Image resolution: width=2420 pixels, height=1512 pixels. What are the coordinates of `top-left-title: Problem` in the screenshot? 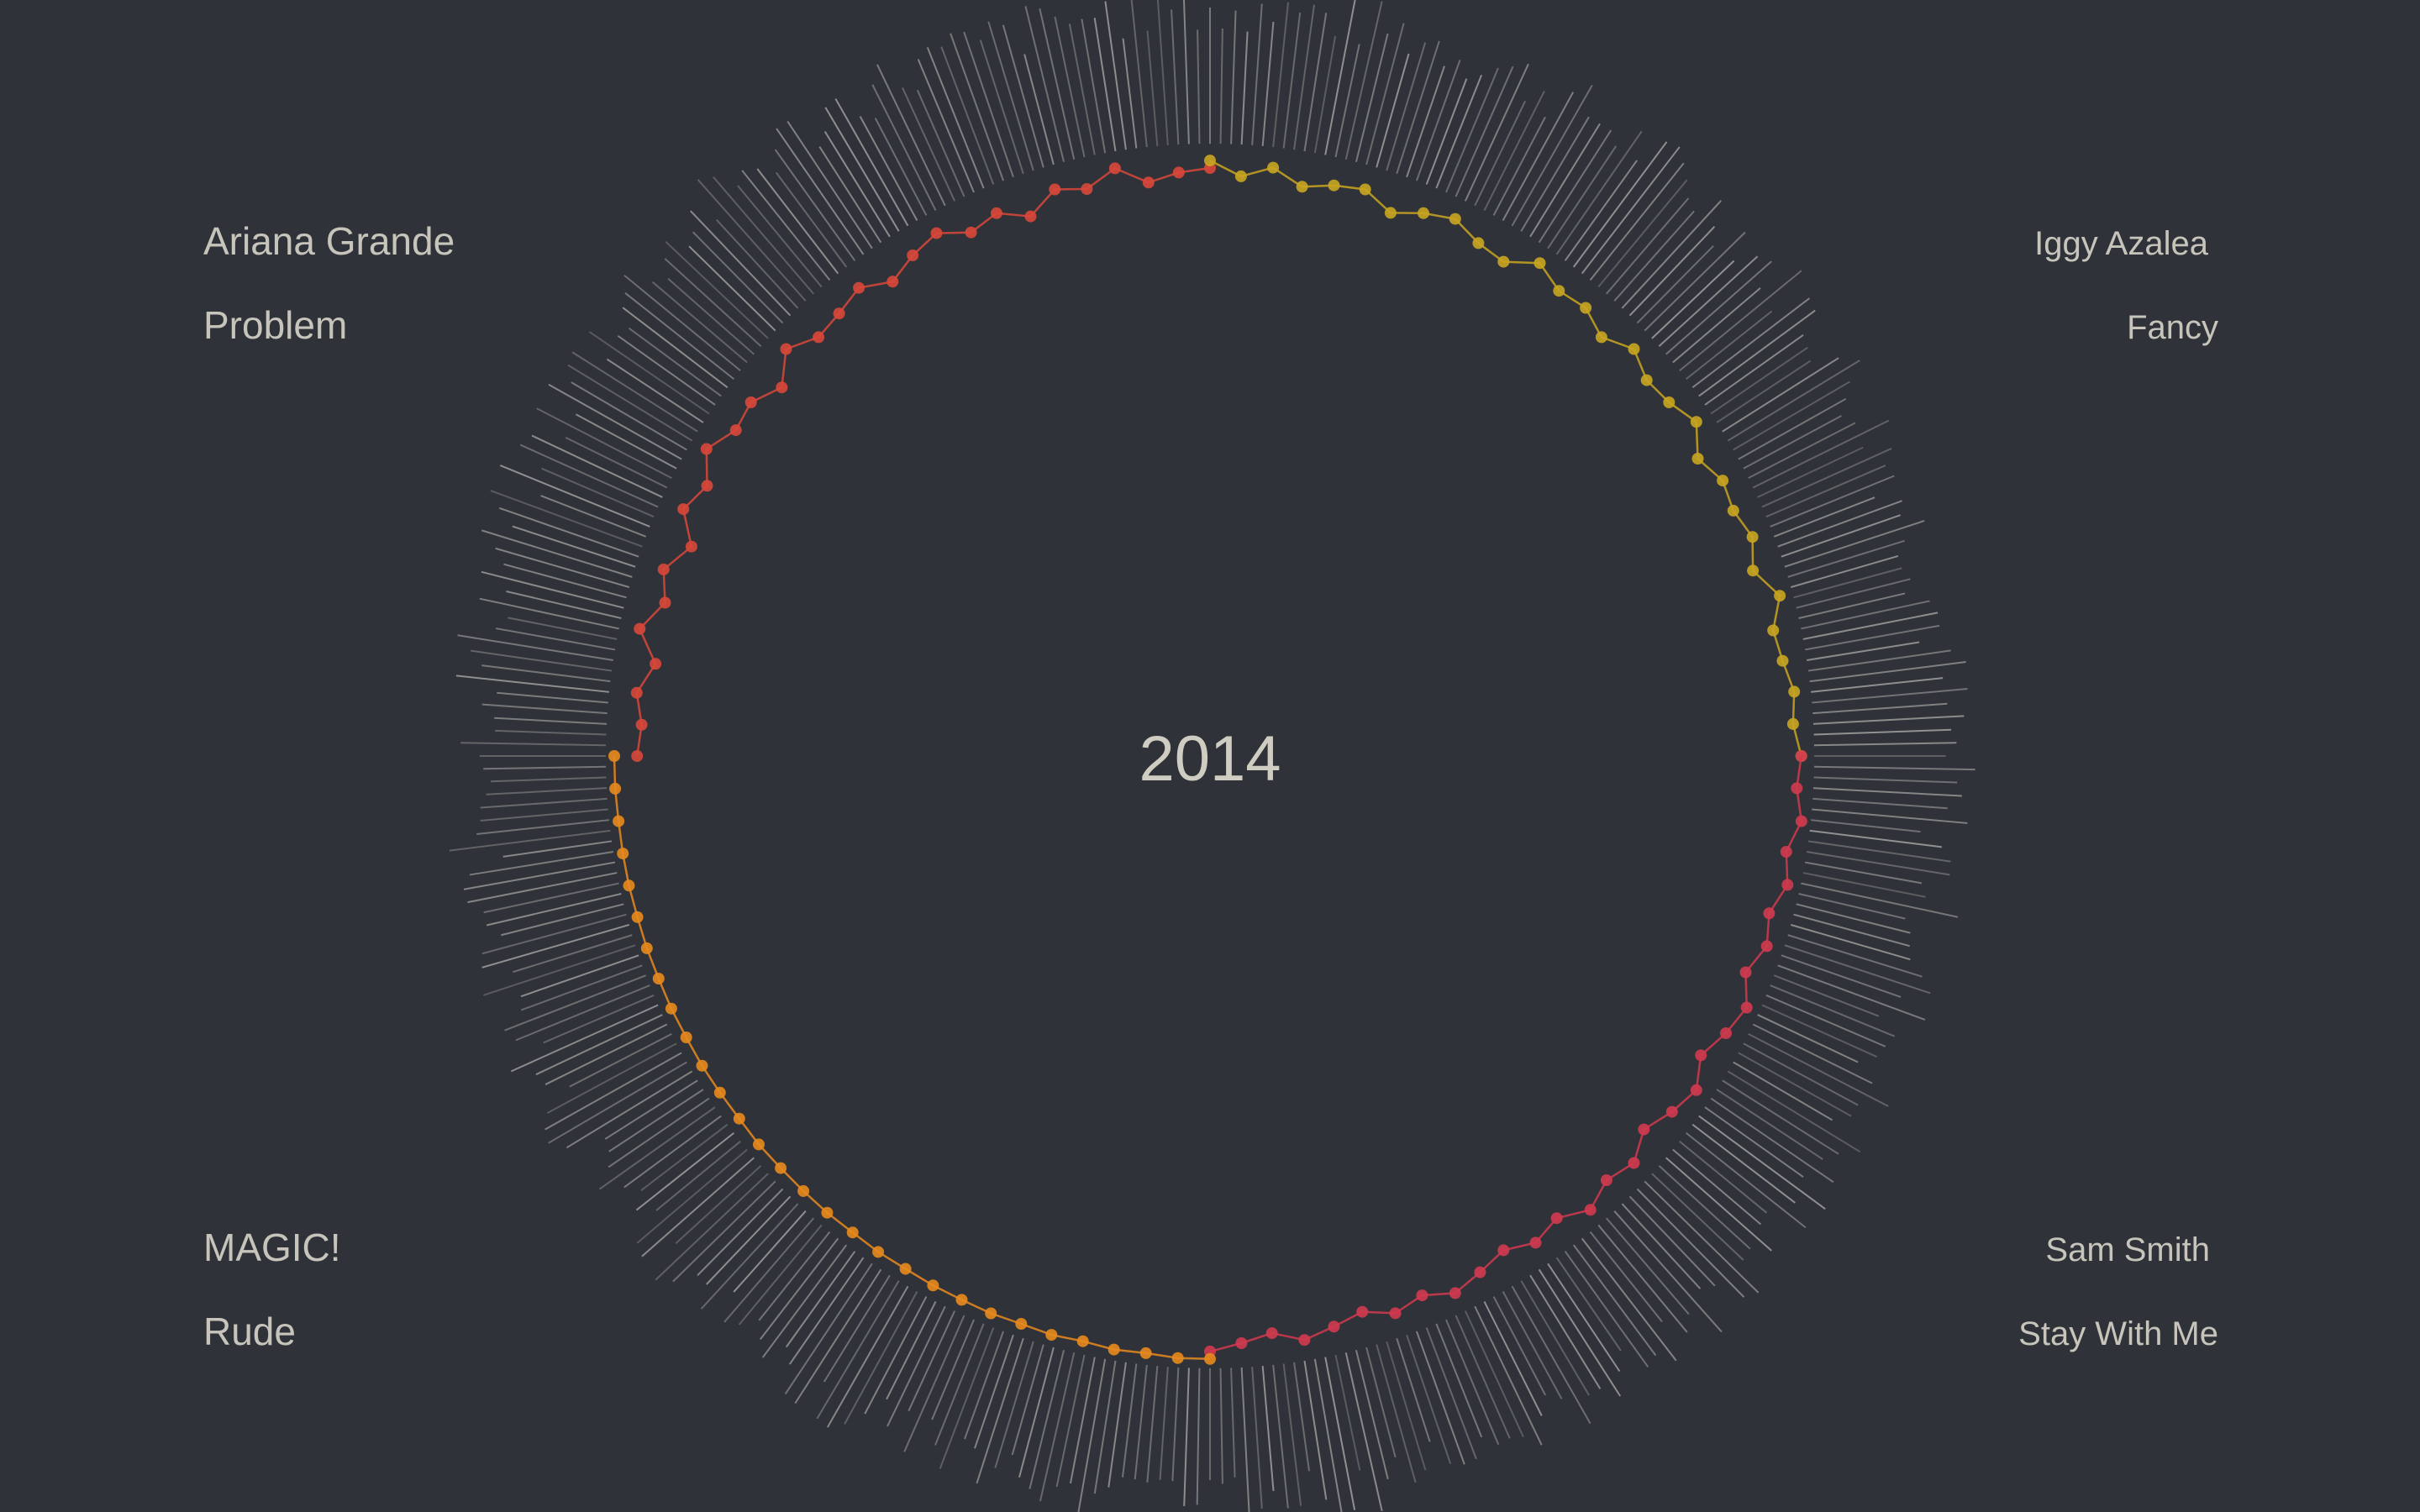 It's located at (276, 325).